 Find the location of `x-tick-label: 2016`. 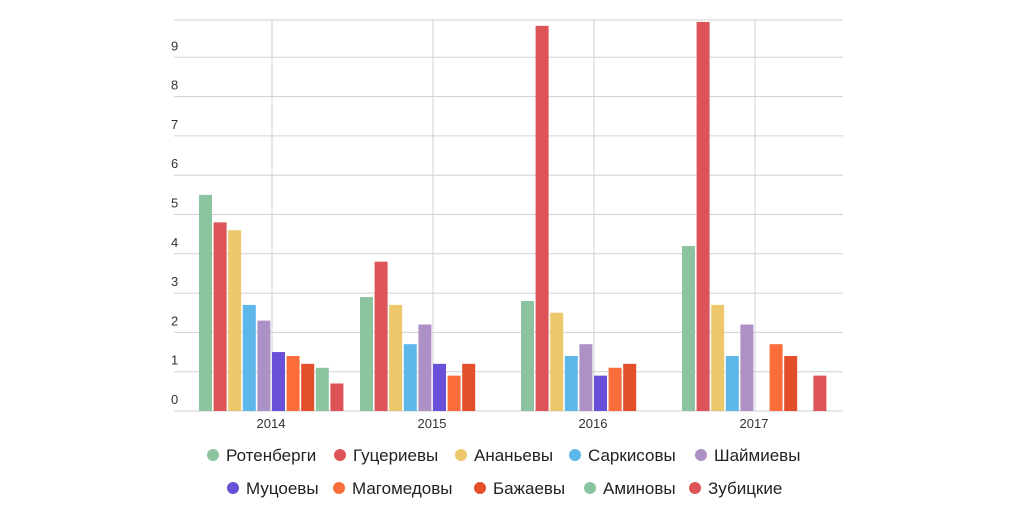

x-tick-label: 2016 is located at coordinates (593, 423).